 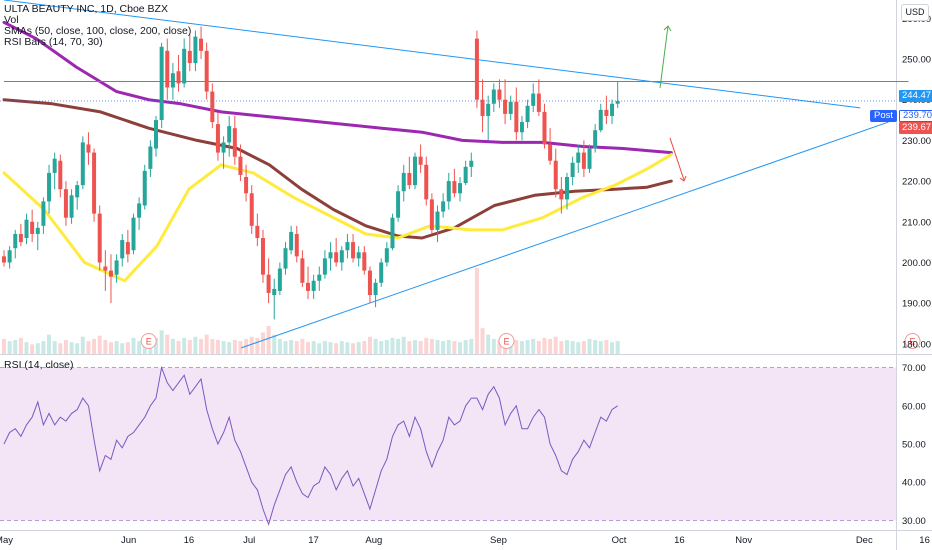 I want to click on rsi-axis-label: 60.00, so click(x=914, y=406).